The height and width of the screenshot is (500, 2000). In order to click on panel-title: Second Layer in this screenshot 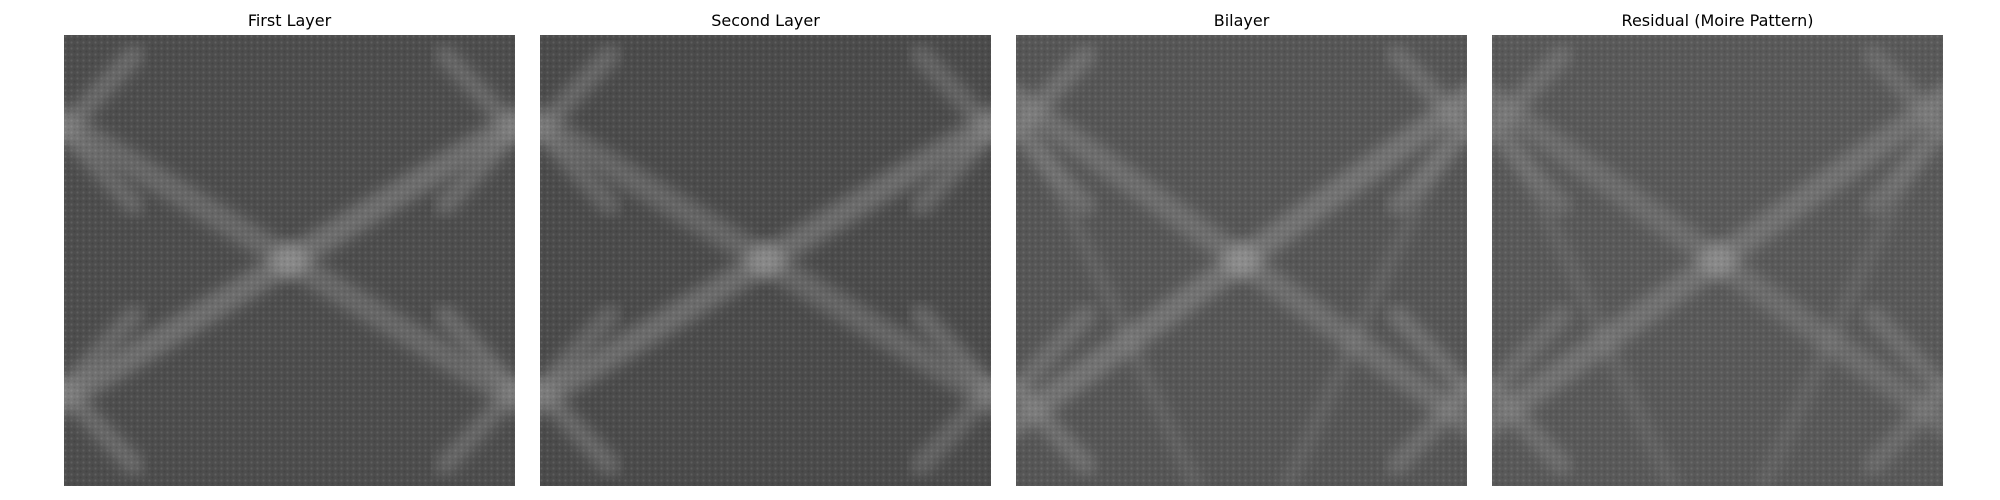, I will do `click(765, 20)`.